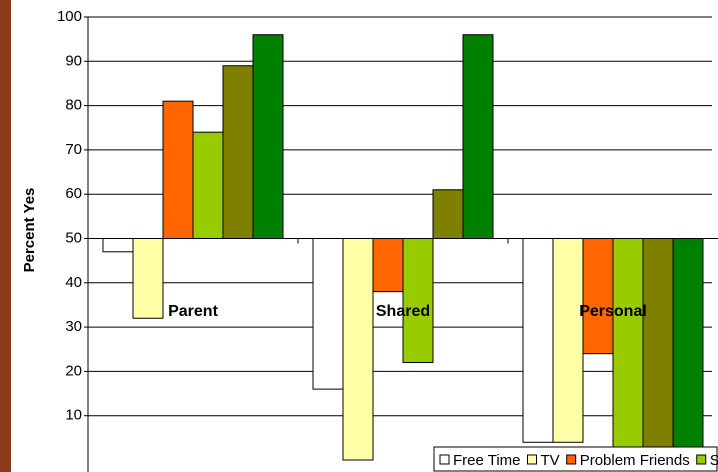 The height and width of the screenshot is (472, 718). What do you see at coordinates (73, 105) in the screenshot?
I see `y-tick-label: 80` at bounding box center [73, 105].